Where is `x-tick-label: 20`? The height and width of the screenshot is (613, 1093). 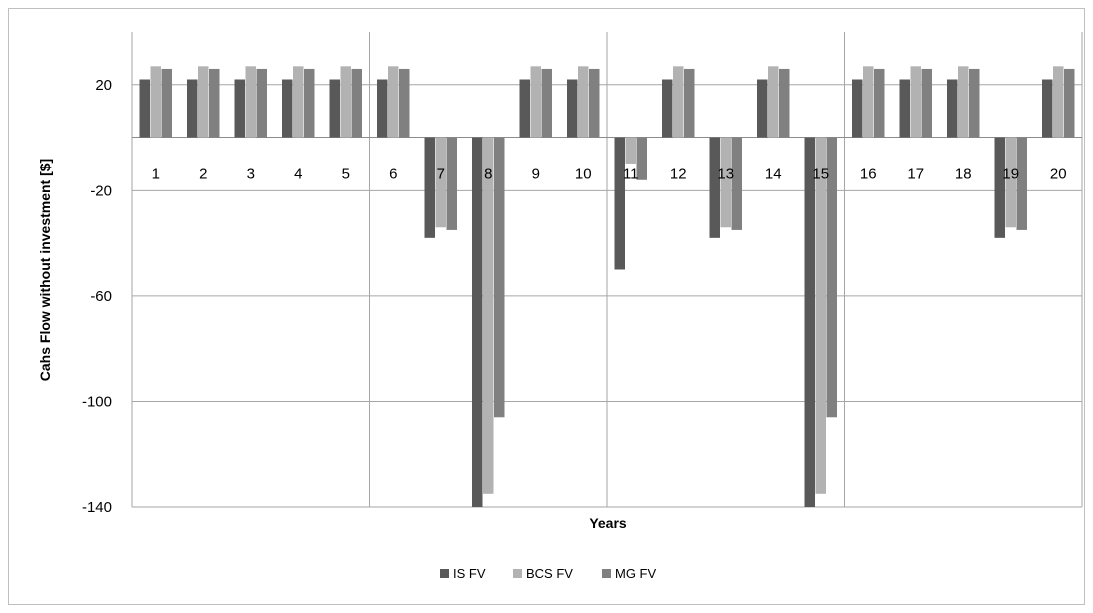 x-tick-label: 20 is located at coordinates (1058, 174).